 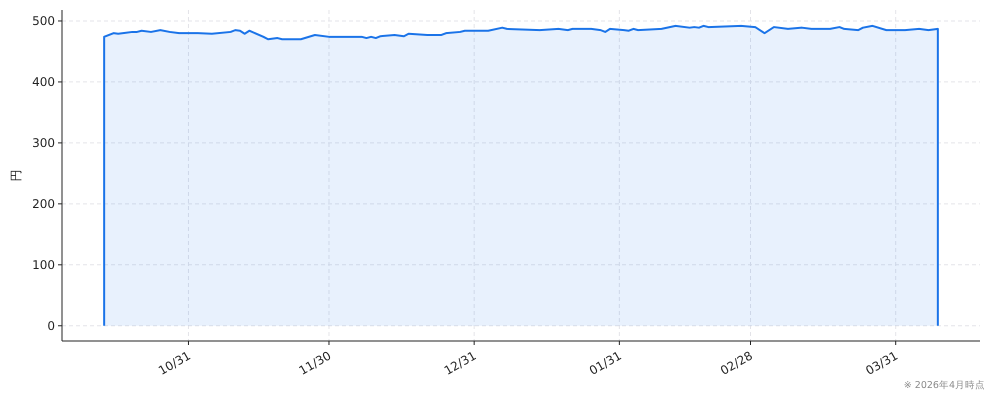 What do you see at coordinates (944, 385) in the screenshot?
I see `text: ※ 2026年4月時点` at bounding box center [944, 385].